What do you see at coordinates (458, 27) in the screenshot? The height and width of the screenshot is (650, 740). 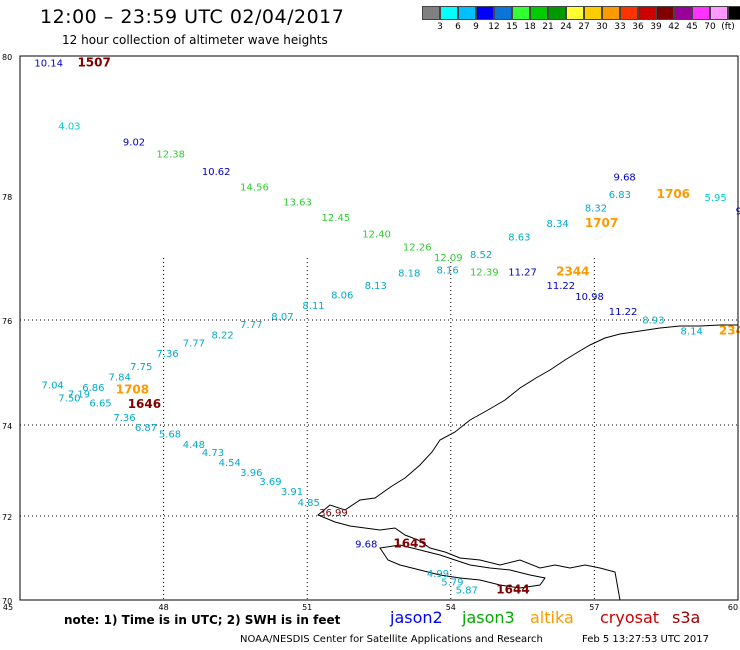 I see `legend-label: 6` at bounding box center [458, 27].